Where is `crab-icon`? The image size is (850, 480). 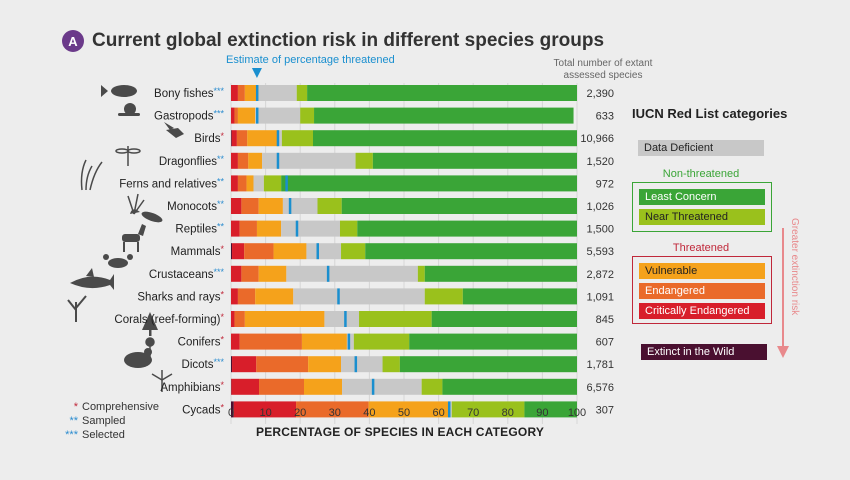 crab-icon is located at coordinates (118, 261).